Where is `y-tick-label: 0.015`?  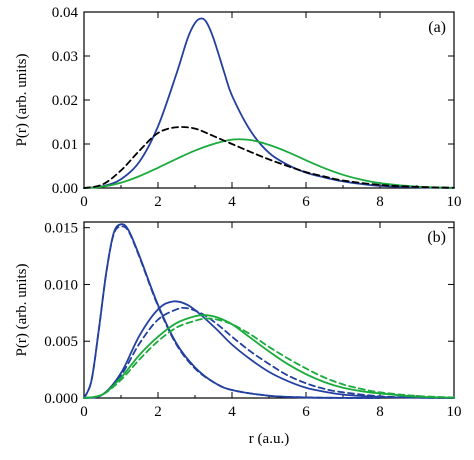
y-tick-label: 0.015 is located at coordinates (61, 229).